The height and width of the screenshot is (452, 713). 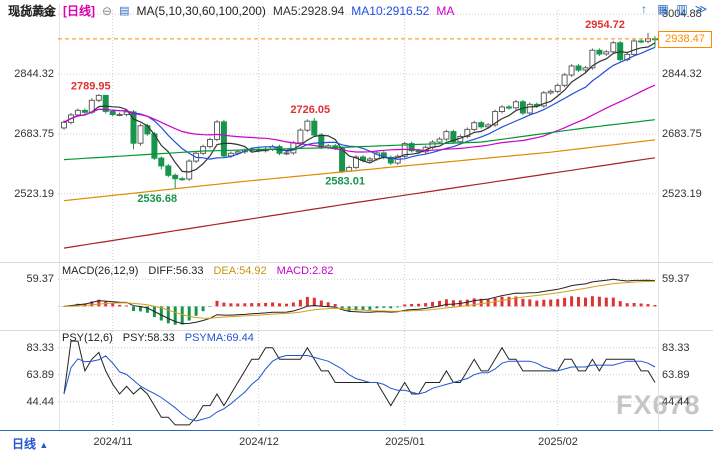 I want to click on svg-text: 2726.05, so click(x=310, y=110).